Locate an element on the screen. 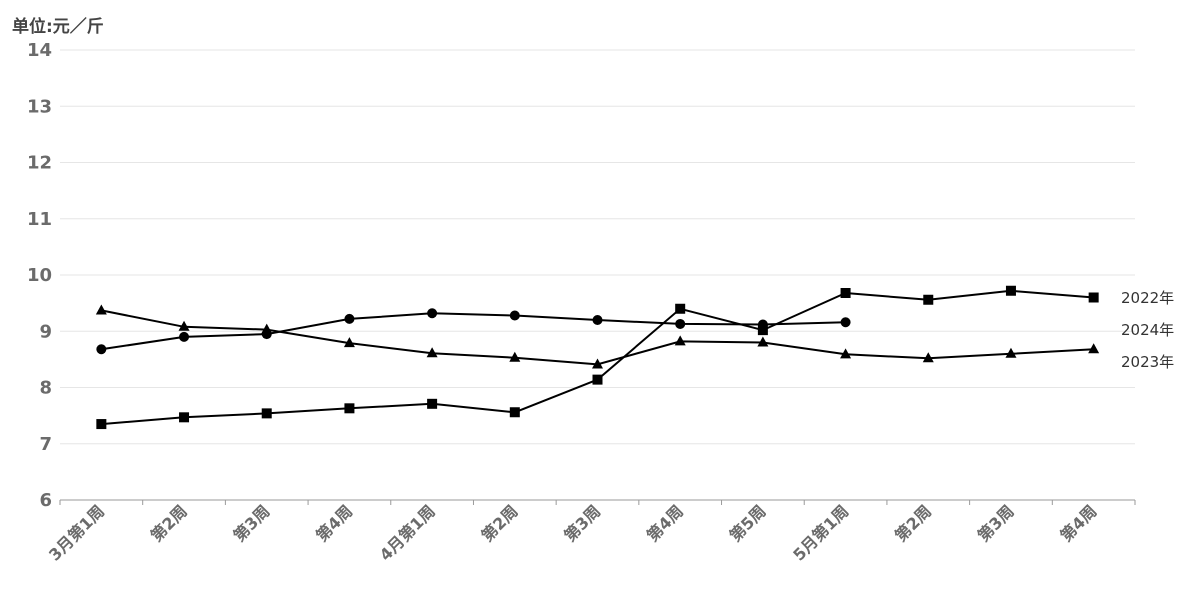 The width and height of the screenshot is (1200, 604). y-tick-label: 6 is located at coordinates (45, 500).